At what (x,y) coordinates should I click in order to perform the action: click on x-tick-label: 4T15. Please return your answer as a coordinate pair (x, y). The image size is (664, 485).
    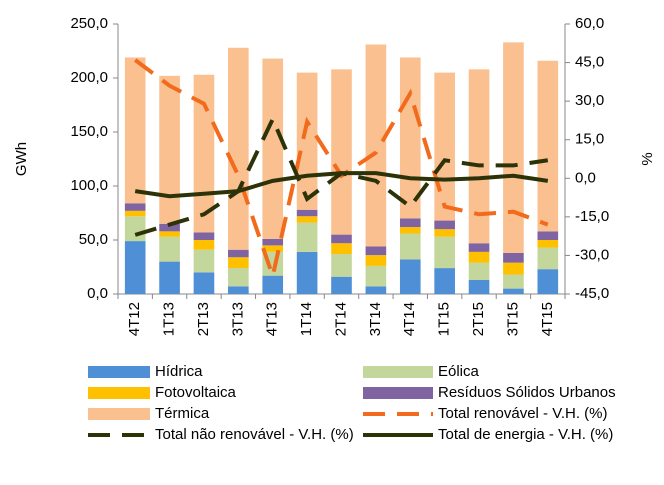
    Looking at the image, I should click on (547, 319).